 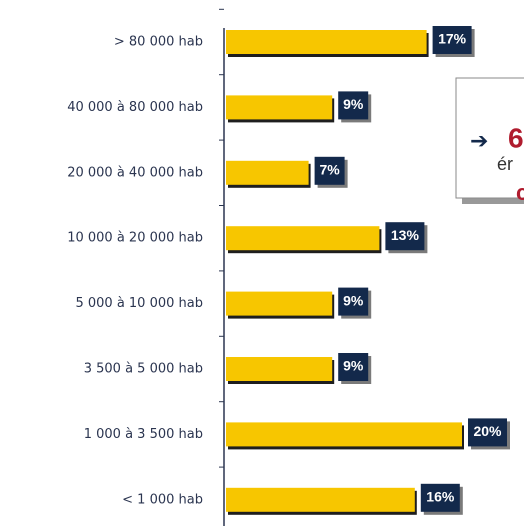 I want to click on value-label: 20%, so click(x=487, y=431).